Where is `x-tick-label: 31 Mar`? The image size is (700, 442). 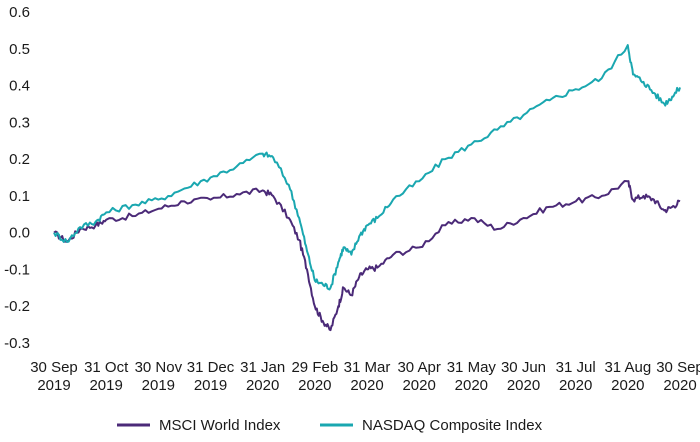 x-tick-label: 31 Mar is located at coordinates (367, 367).